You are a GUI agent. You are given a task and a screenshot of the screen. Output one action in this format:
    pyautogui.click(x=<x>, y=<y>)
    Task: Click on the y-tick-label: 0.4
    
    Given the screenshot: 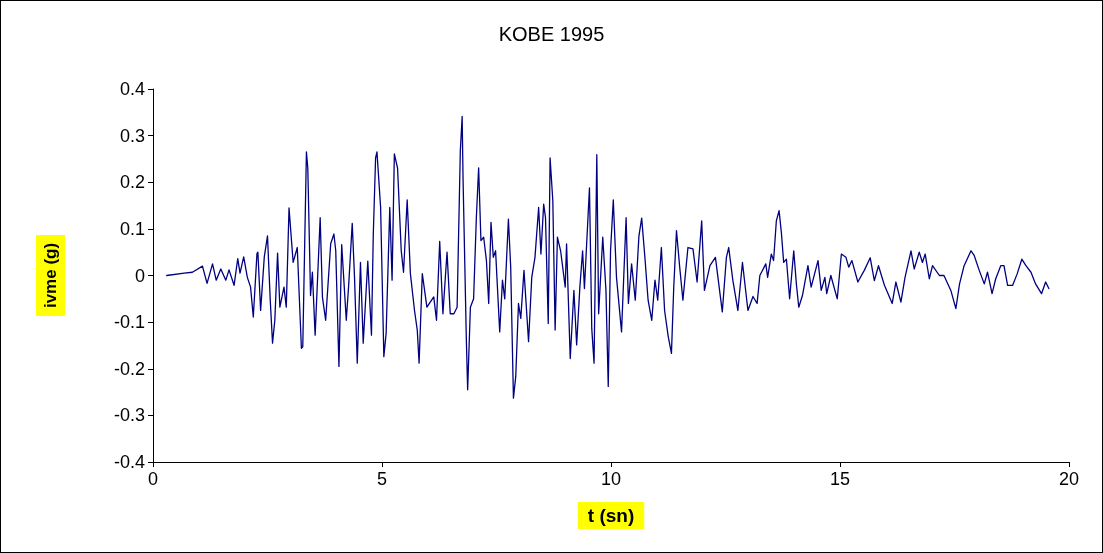 What is the action you would take?
    pyautogui.click(x=132, y=89)
    